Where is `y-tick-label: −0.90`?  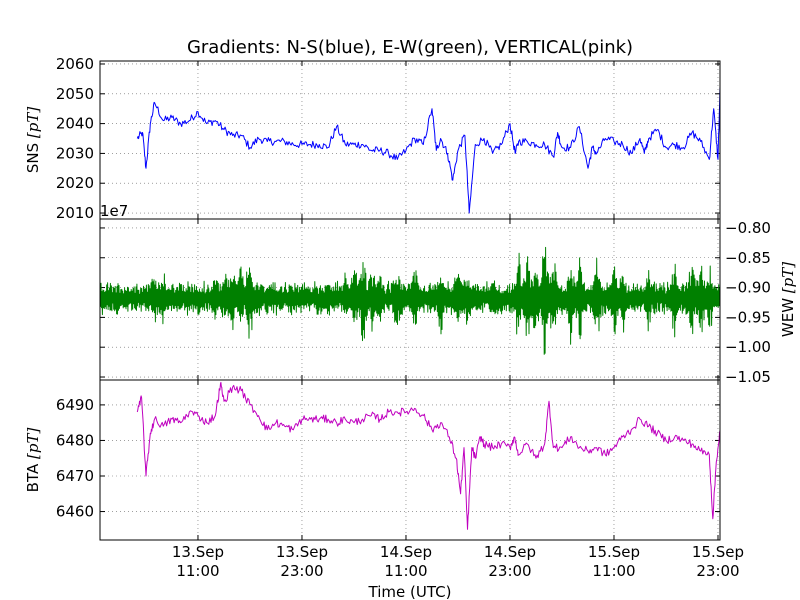 y-tick-label: −0.90 is located at coordinates (748, 288).